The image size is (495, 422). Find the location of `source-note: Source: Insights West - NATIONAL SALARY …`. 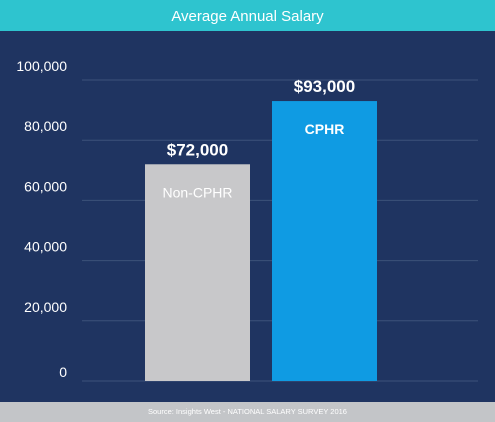

source-note: Source: Insights West - NATIONAL SALARY … is located at coordinates (247, 412).